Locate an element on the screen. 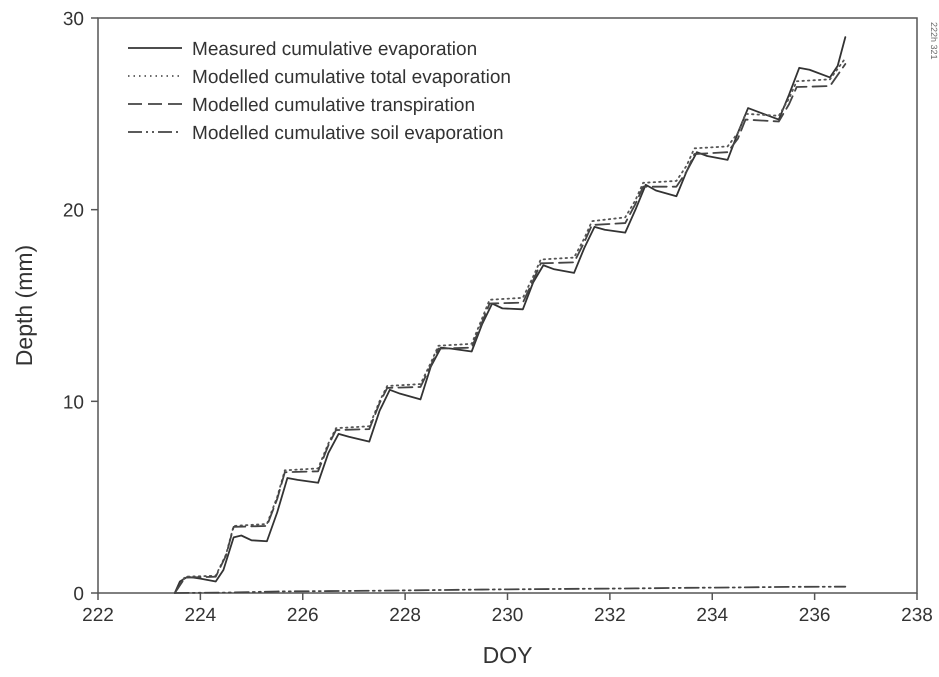  x-tick-label: 226 is located at coordinates (302, 615).